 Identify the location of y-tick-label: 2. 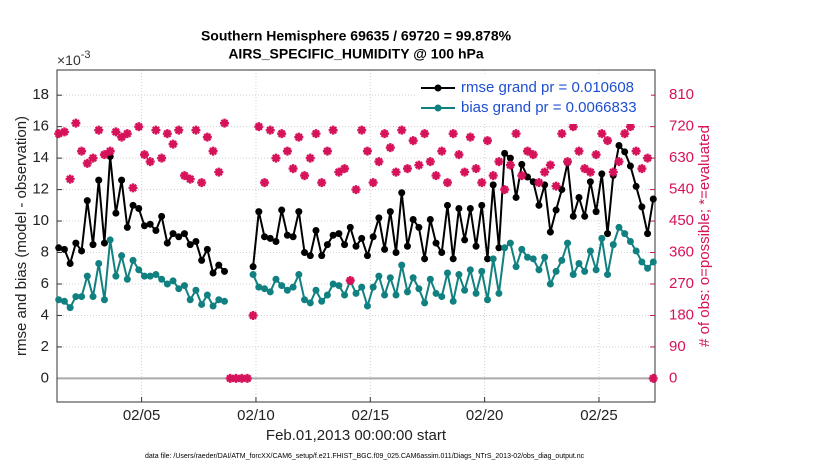
(45, 346).